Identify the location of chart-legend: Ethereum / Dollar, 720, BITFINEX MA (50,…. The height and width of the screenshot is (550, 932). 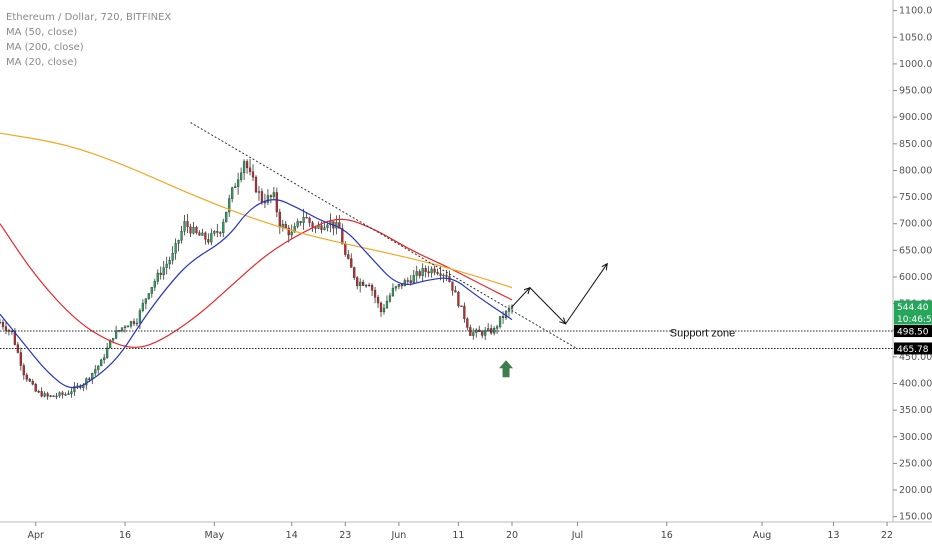
(88, 40).